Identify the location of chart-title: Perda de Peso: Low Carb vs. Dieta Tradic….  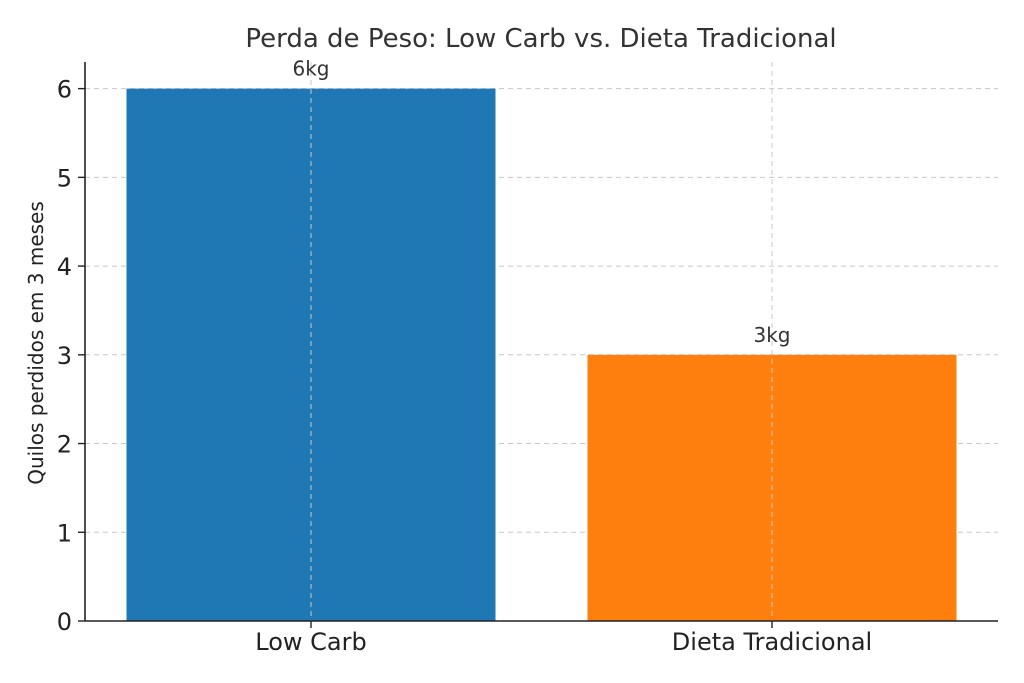
(540, 39).